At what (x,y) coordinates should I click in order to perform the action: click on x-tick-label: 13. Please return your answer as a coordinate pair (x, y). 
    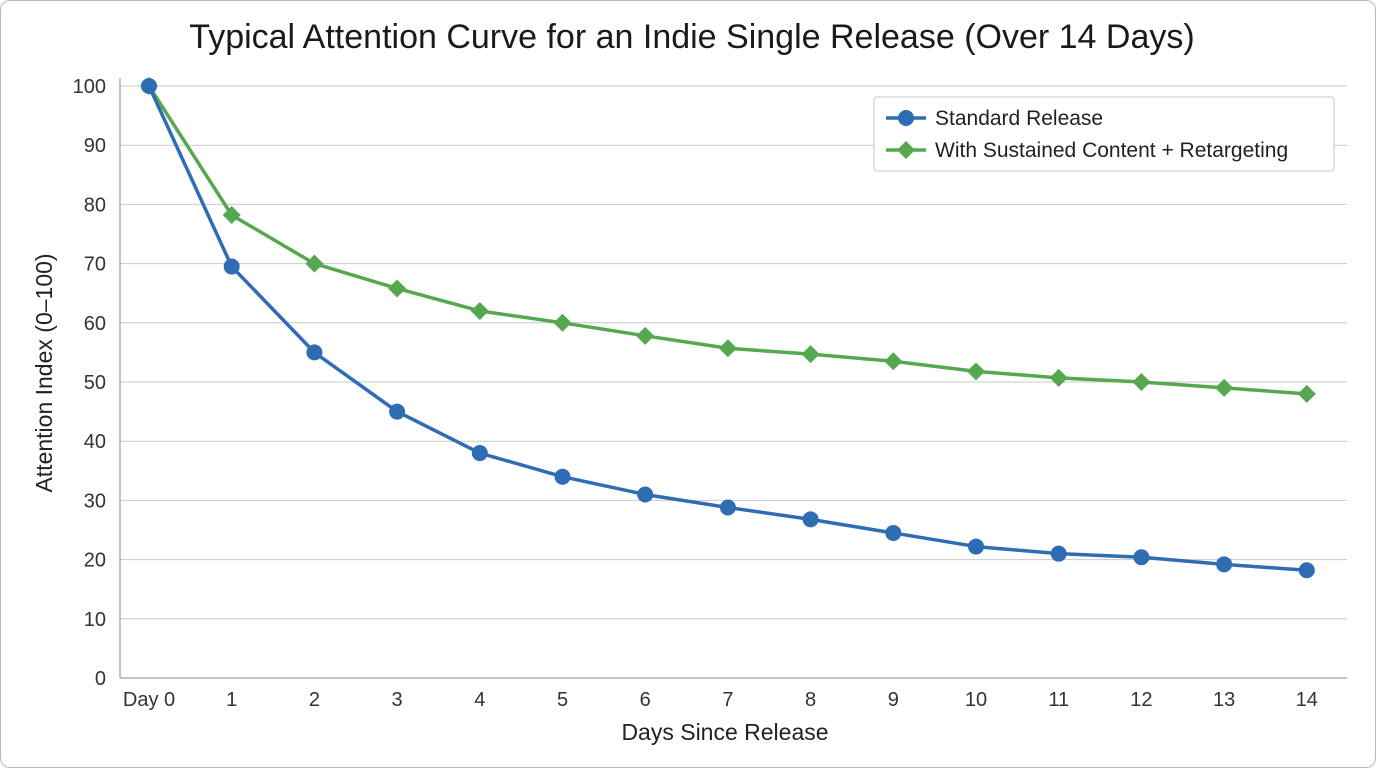
    Looking at the image, I should click on (1224, 700).